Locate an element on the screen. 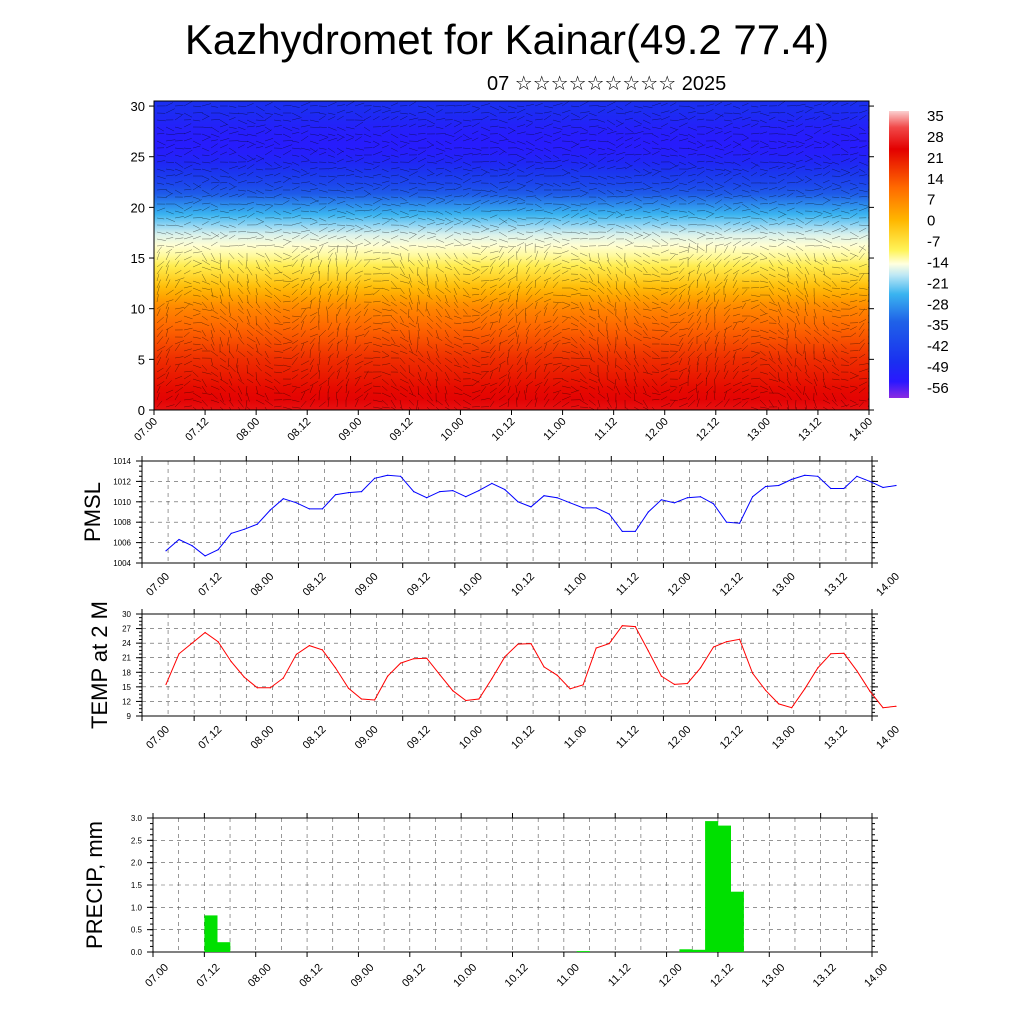 Image resolution: width=1024 pixels, height=1024 pixels. x-tick-label: 12.00 is located at coordinates (680, 585).